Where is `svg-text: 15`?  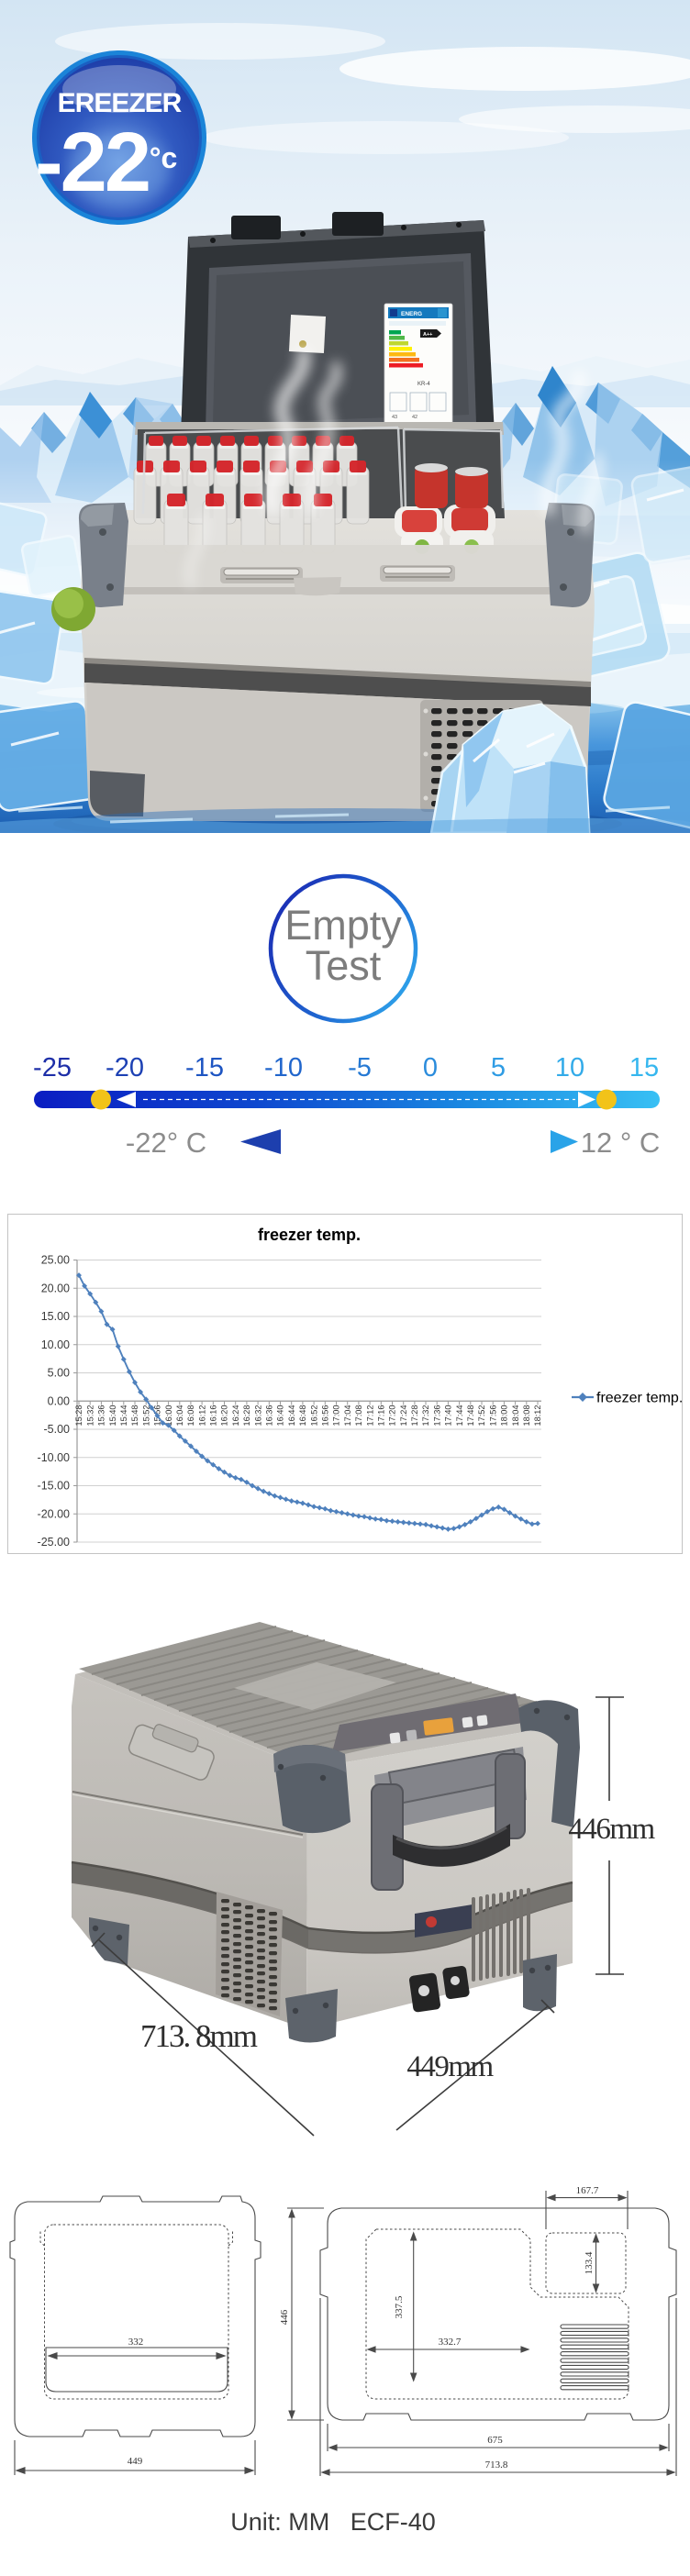
svg-text: 15 is located at coordinates (644, 1068).